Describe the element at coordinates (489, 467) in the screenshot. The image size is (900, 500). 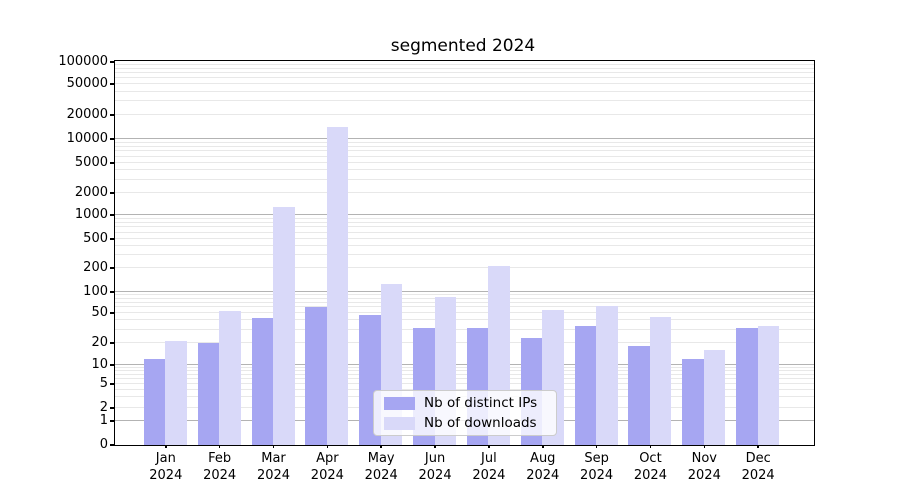
I see `x-tick-label: Jul 2024` at that location.